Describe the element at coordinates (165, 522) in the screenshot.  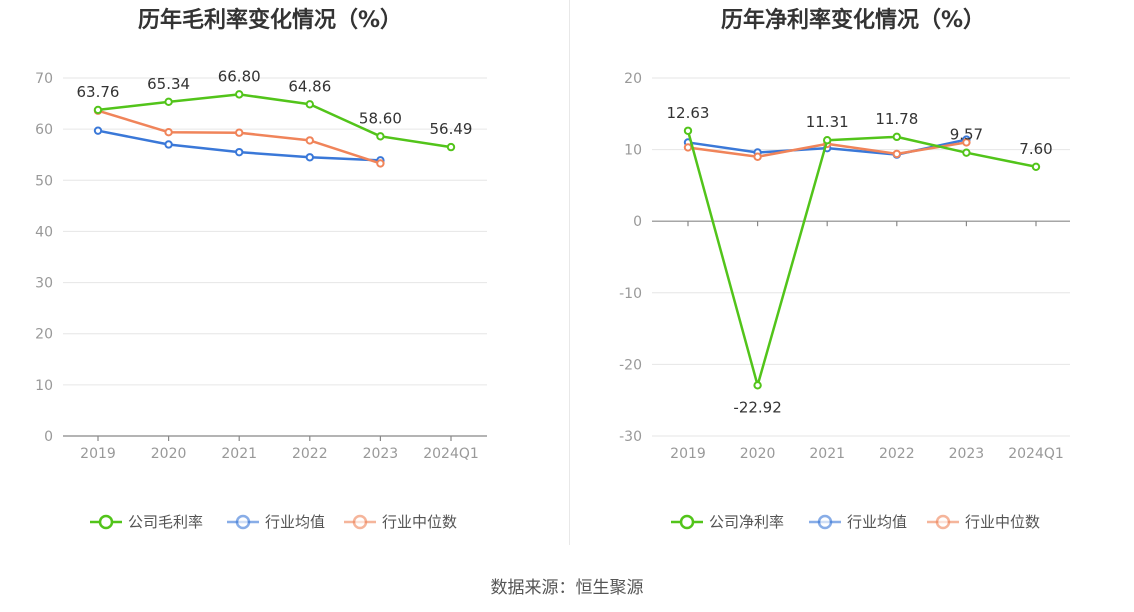
I see `legend-label: 公司毛利率` at that location.